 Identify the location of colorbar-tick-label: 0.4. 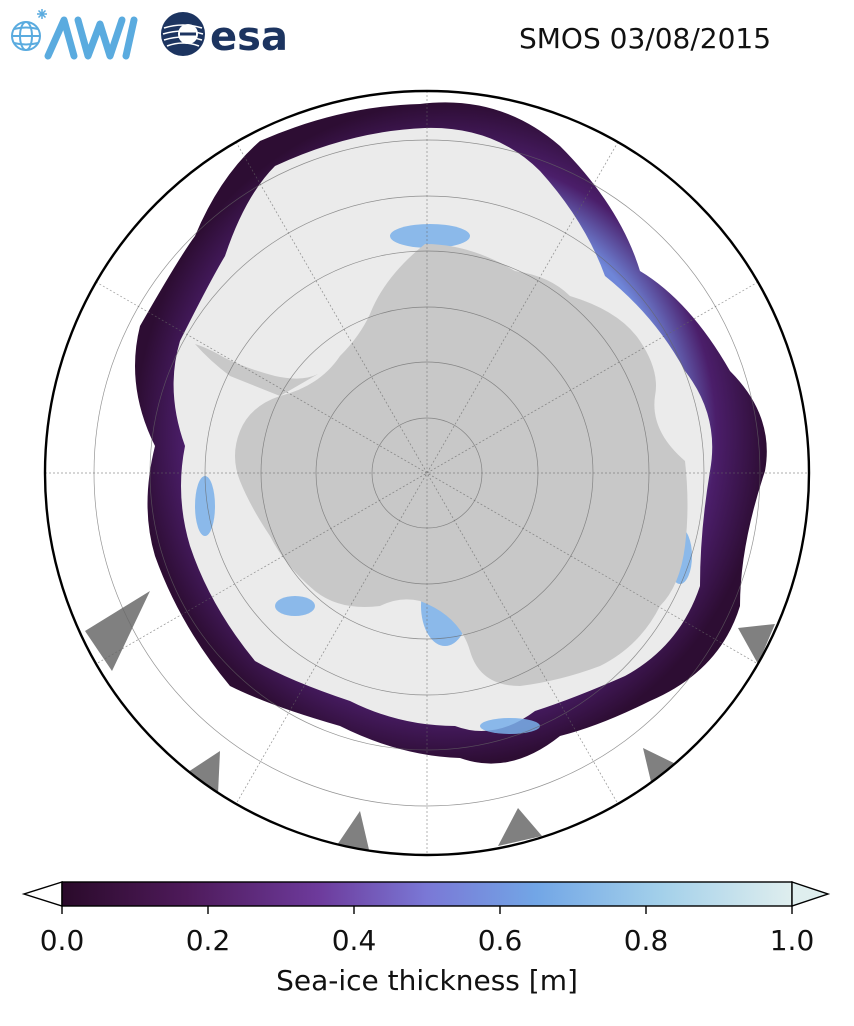
(354, 940).